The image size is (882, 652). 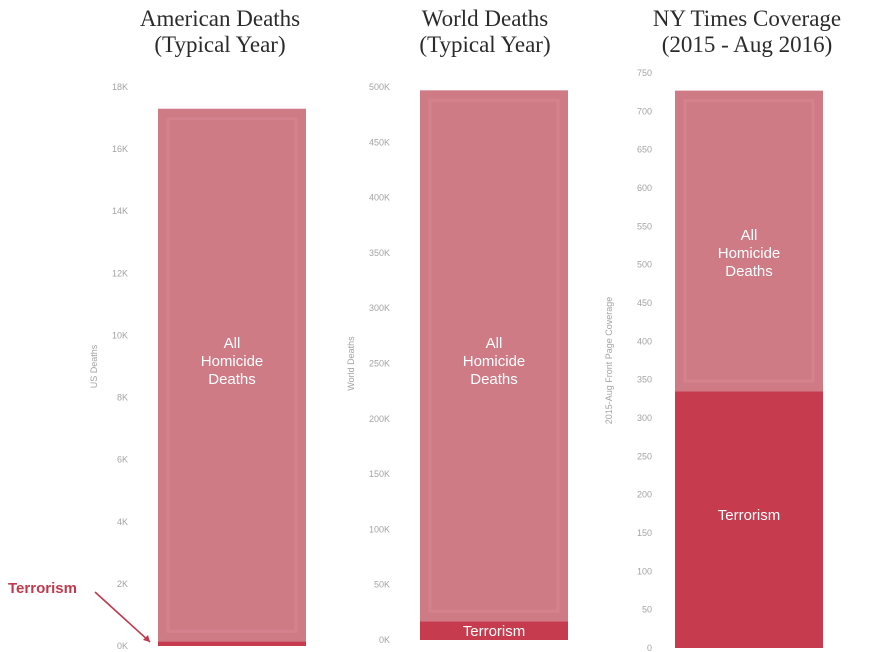 What do you see at coordinates (644, 533) in the screenshot?
I see `y-tick-label: 150` at bounding box center [644, 533].